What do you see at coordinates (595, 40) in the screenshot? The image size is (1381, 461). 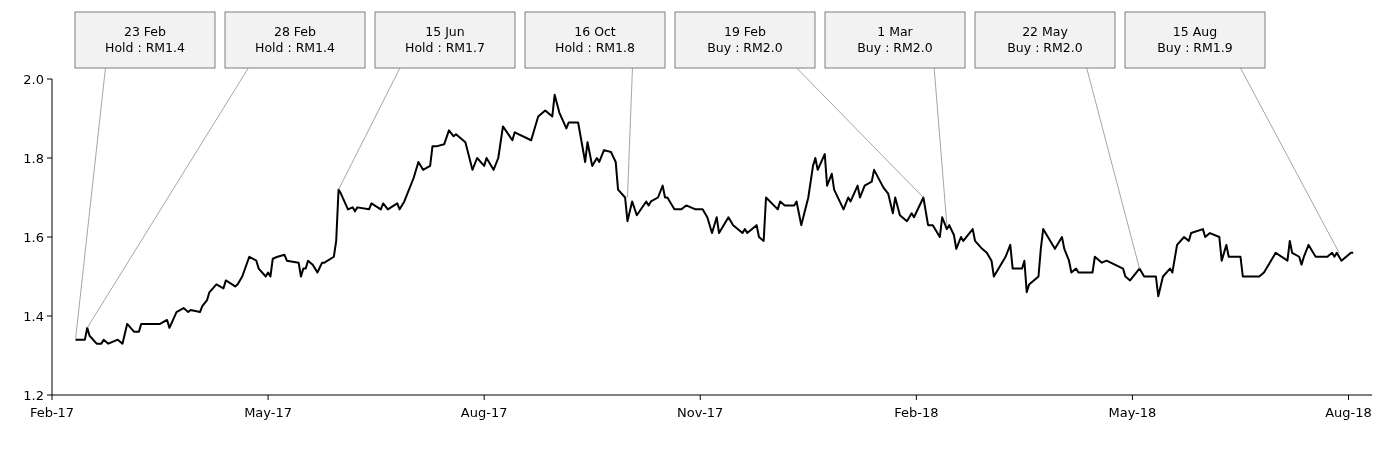 I see `annotation: 16 Oct Hold : RM1.8` at bounding box center [595, 40].